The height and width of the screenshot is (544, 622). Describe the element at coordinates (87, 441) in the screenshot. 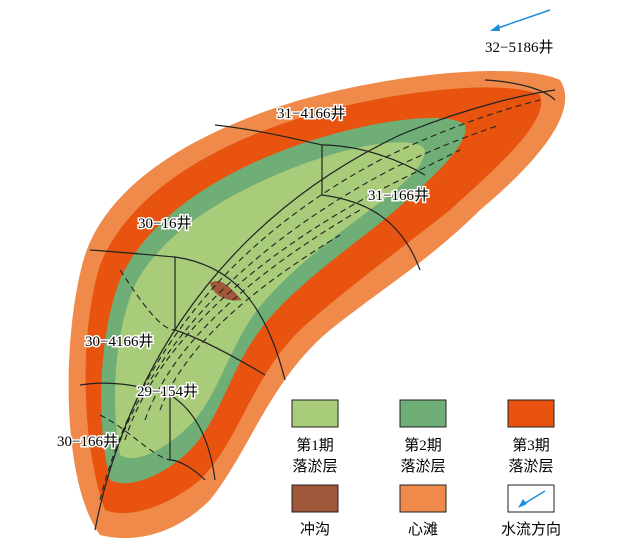

I see `well-label: 30−166井` at that location.